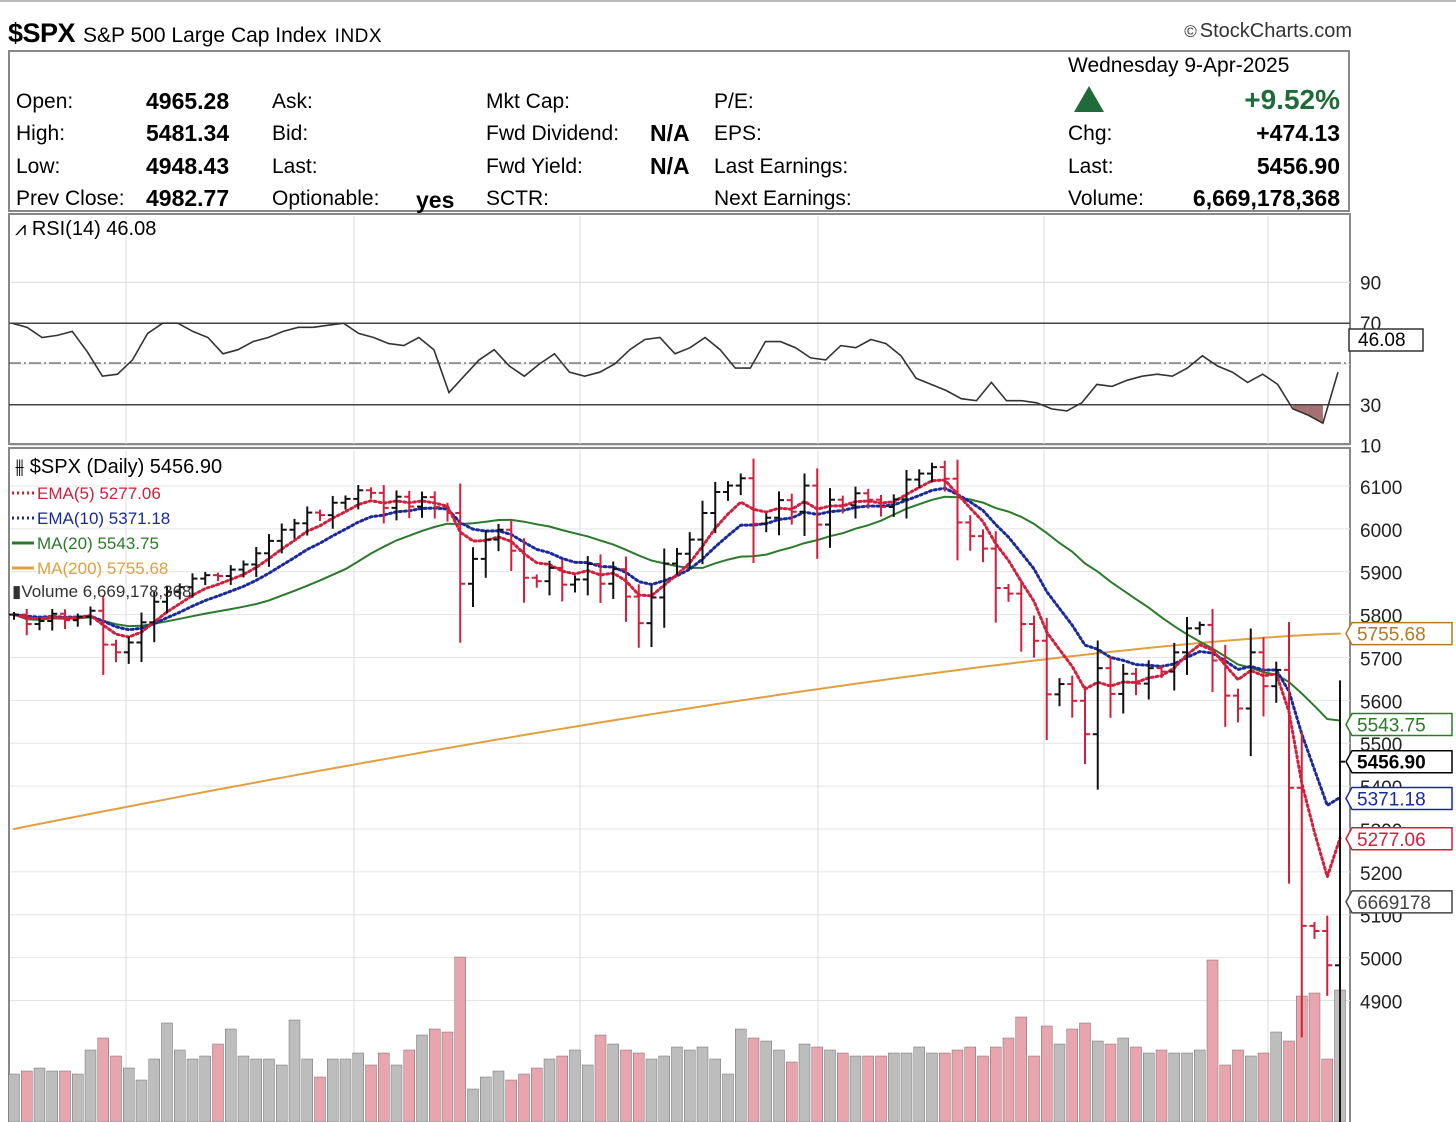 The height and width of the screenshot is (1122, 1456). What do you see at coordinates (1381, 659) in the screenshot?
I see `price-tick-label: 5700` at bounding box center [1381, 659].